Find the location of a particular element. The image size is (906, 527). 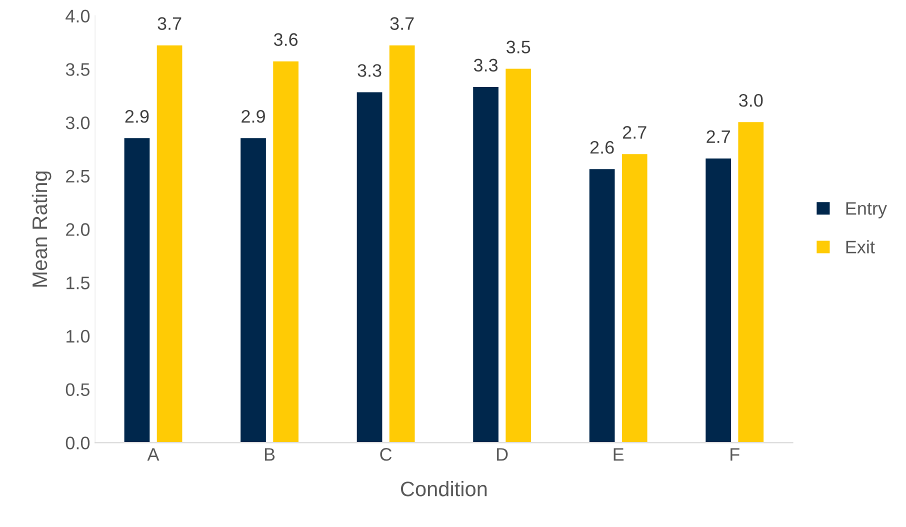

y-tick-label: 1.5 is located at coordinates (78, 283).